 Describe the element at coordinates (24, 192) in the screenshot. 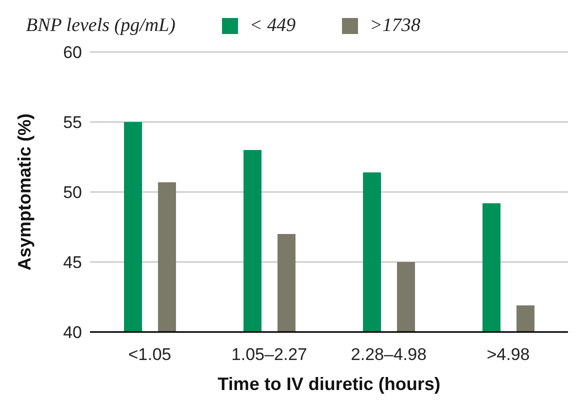

I see `y-axis-title: Asymptomatic (%)` at that location.